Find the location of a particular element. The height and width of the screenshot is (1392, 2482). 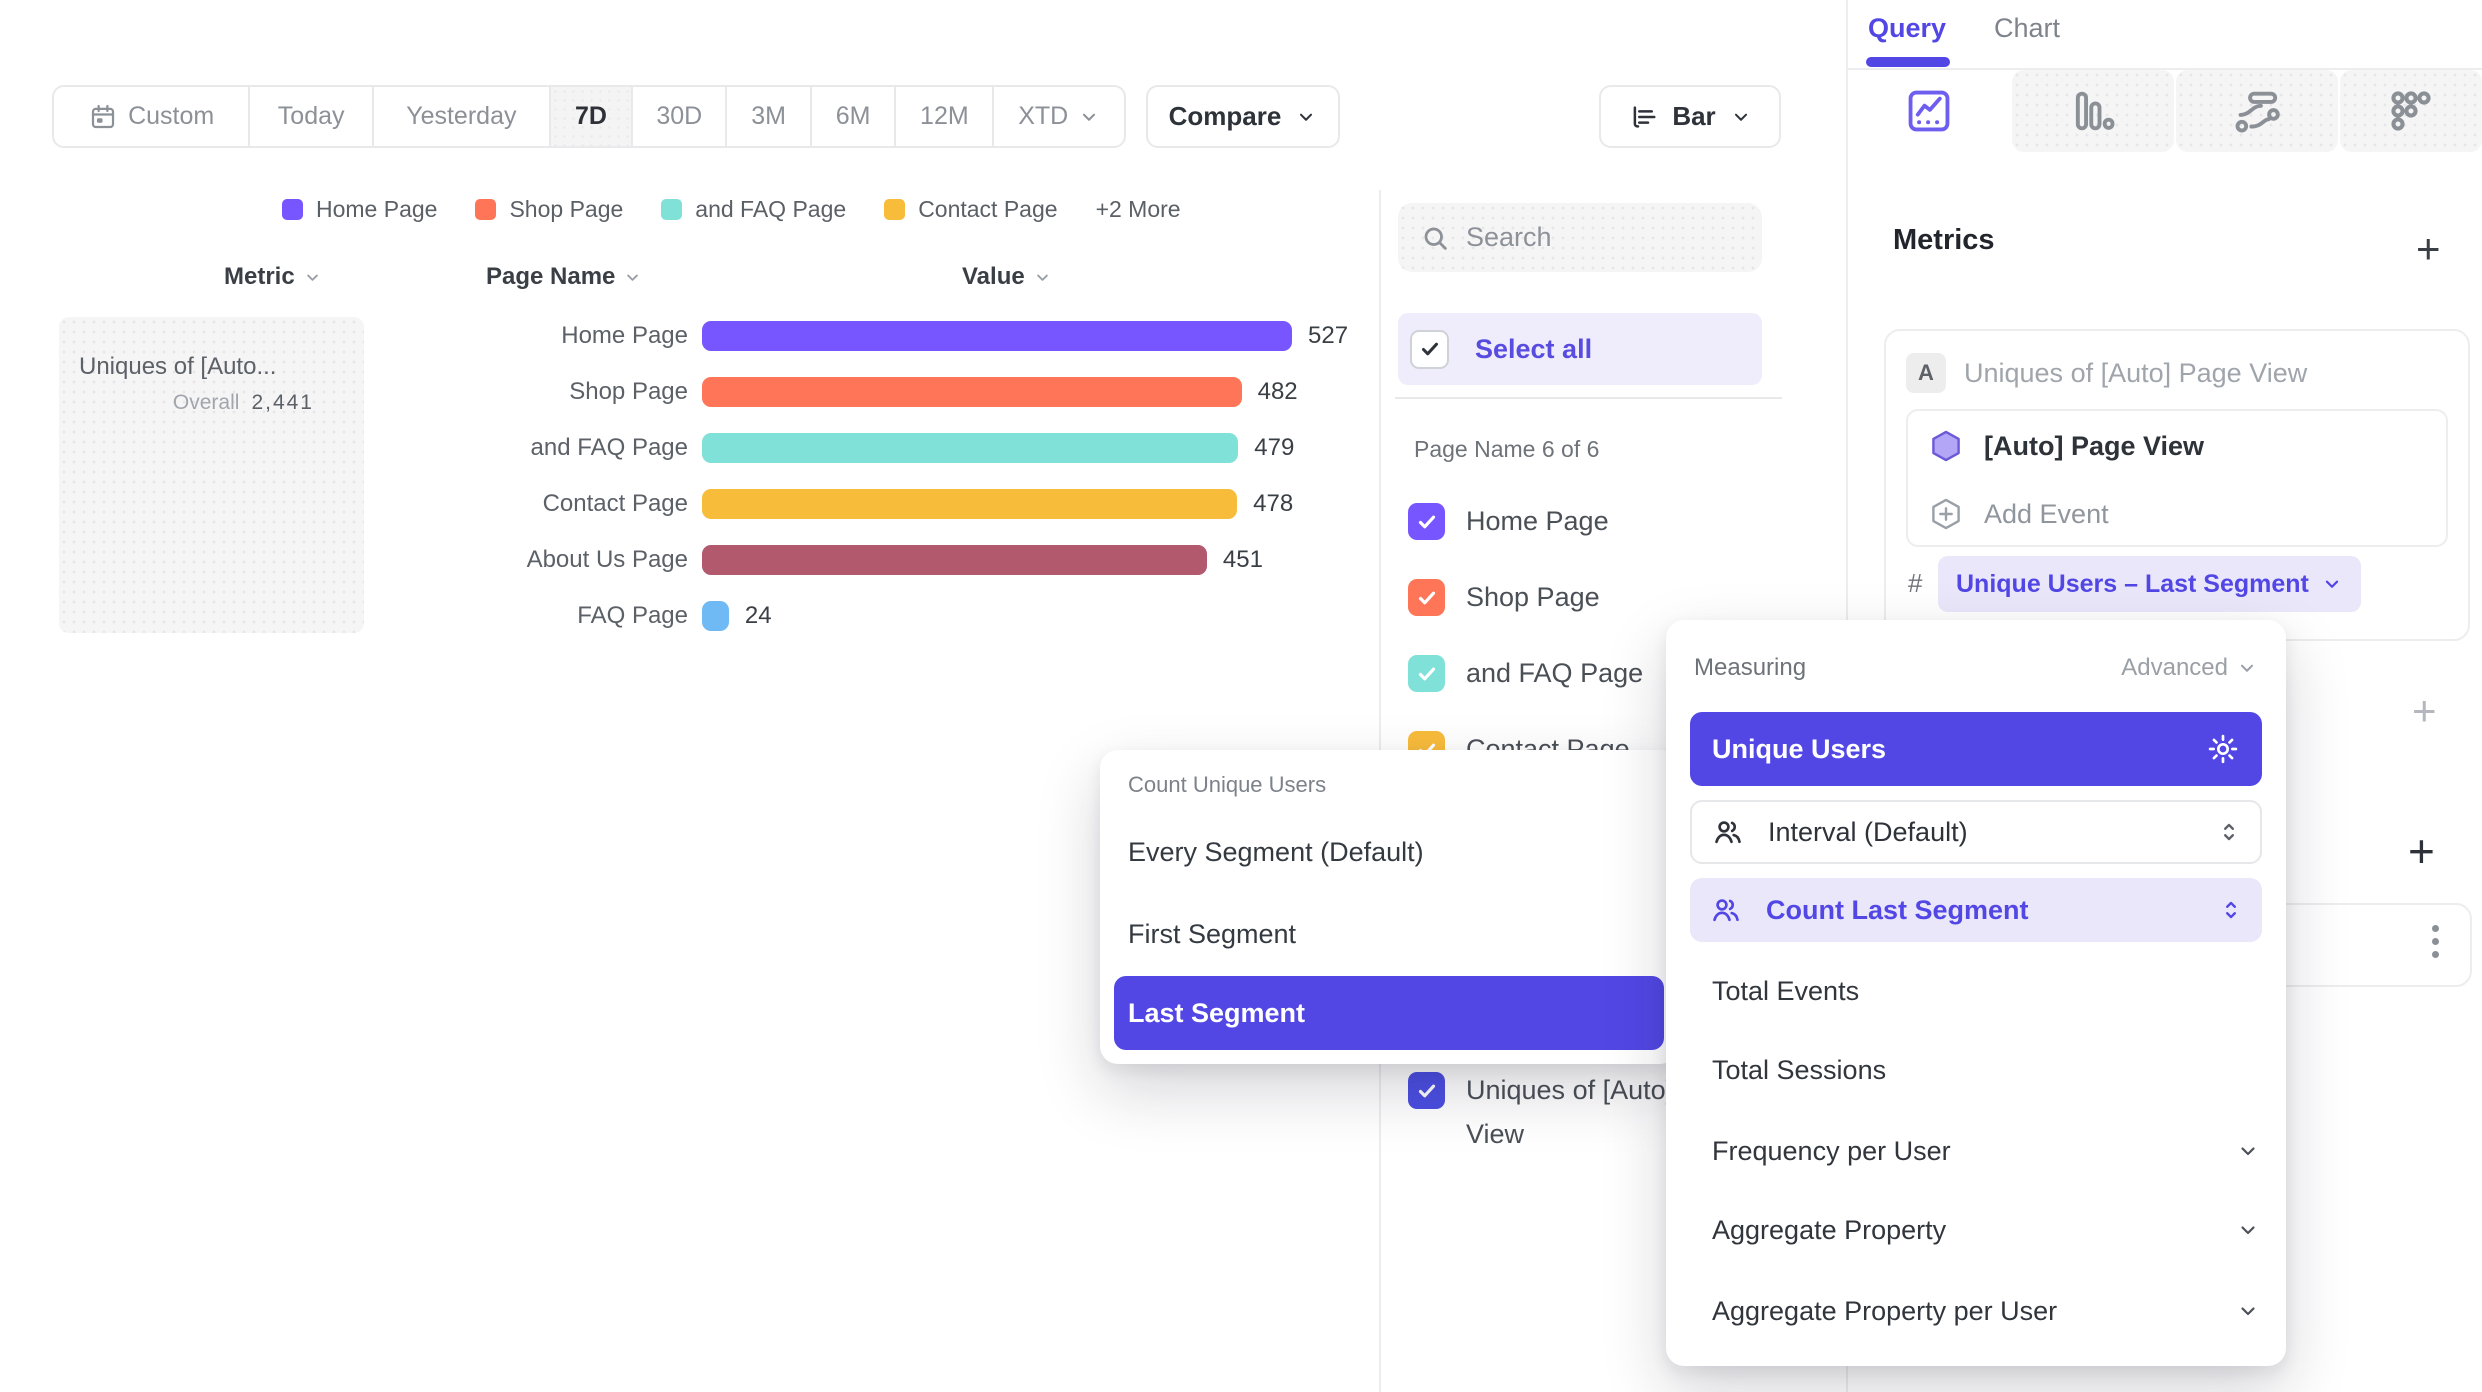

funnel-icon is located at coordinates (2095, 111).